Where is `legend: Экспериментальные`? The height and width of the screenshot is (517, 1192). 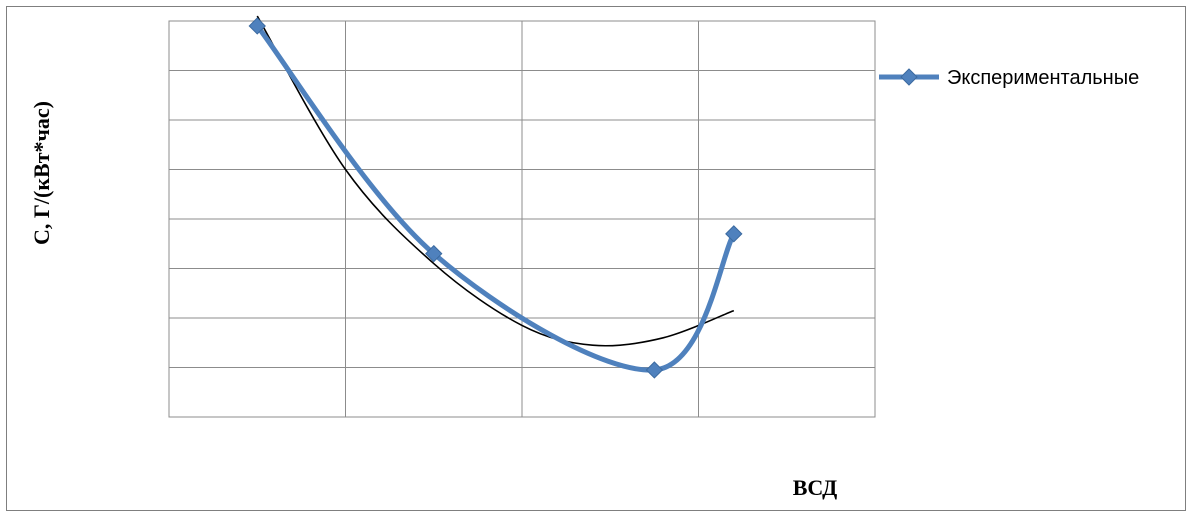 legend: Экспериментальные is located at coordinates (1009, 78).